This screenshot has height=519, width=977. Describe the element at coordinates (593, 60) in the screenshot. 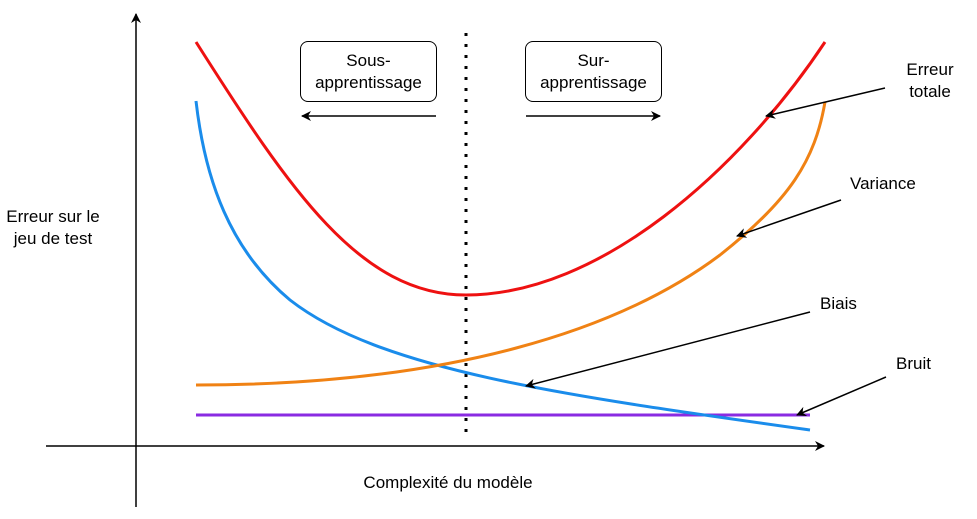

I see `overfitting-label-line1: Sur-` at that location.